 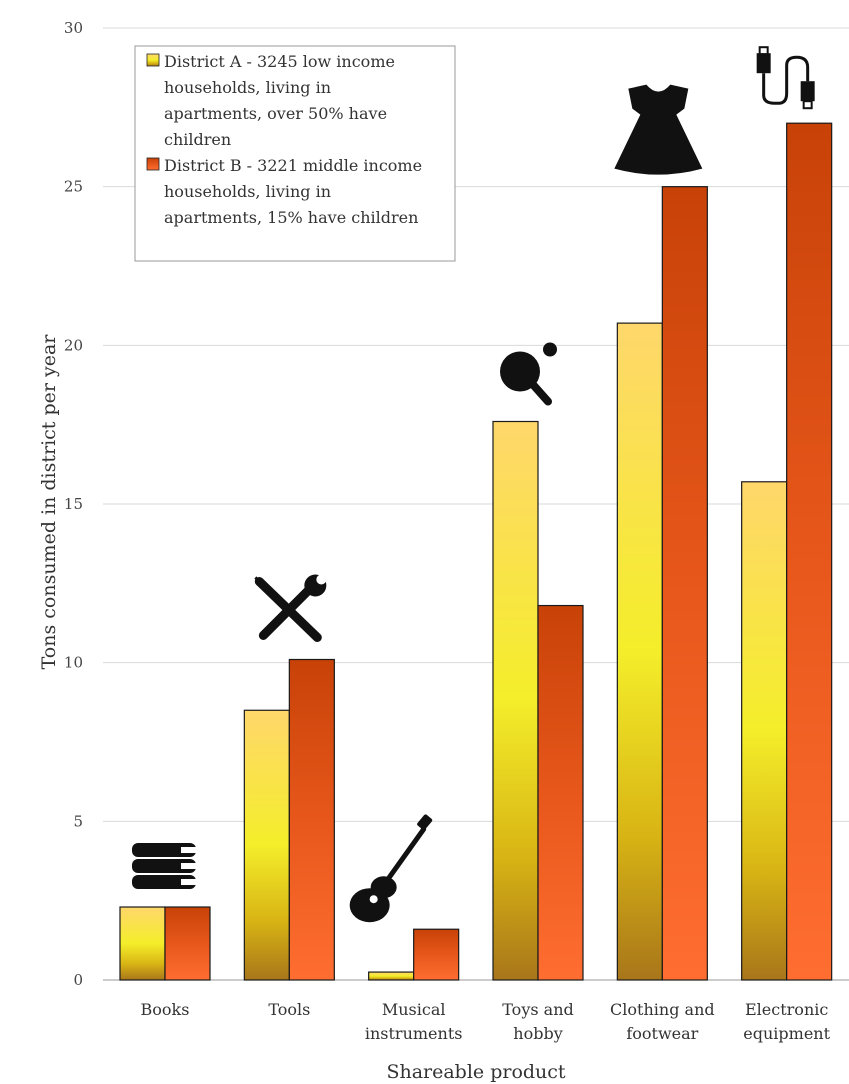 What do you see at coordinates (73, 345) in the screenshot?
I see `y-tick-label: 20` at bounding box center [73, 345].